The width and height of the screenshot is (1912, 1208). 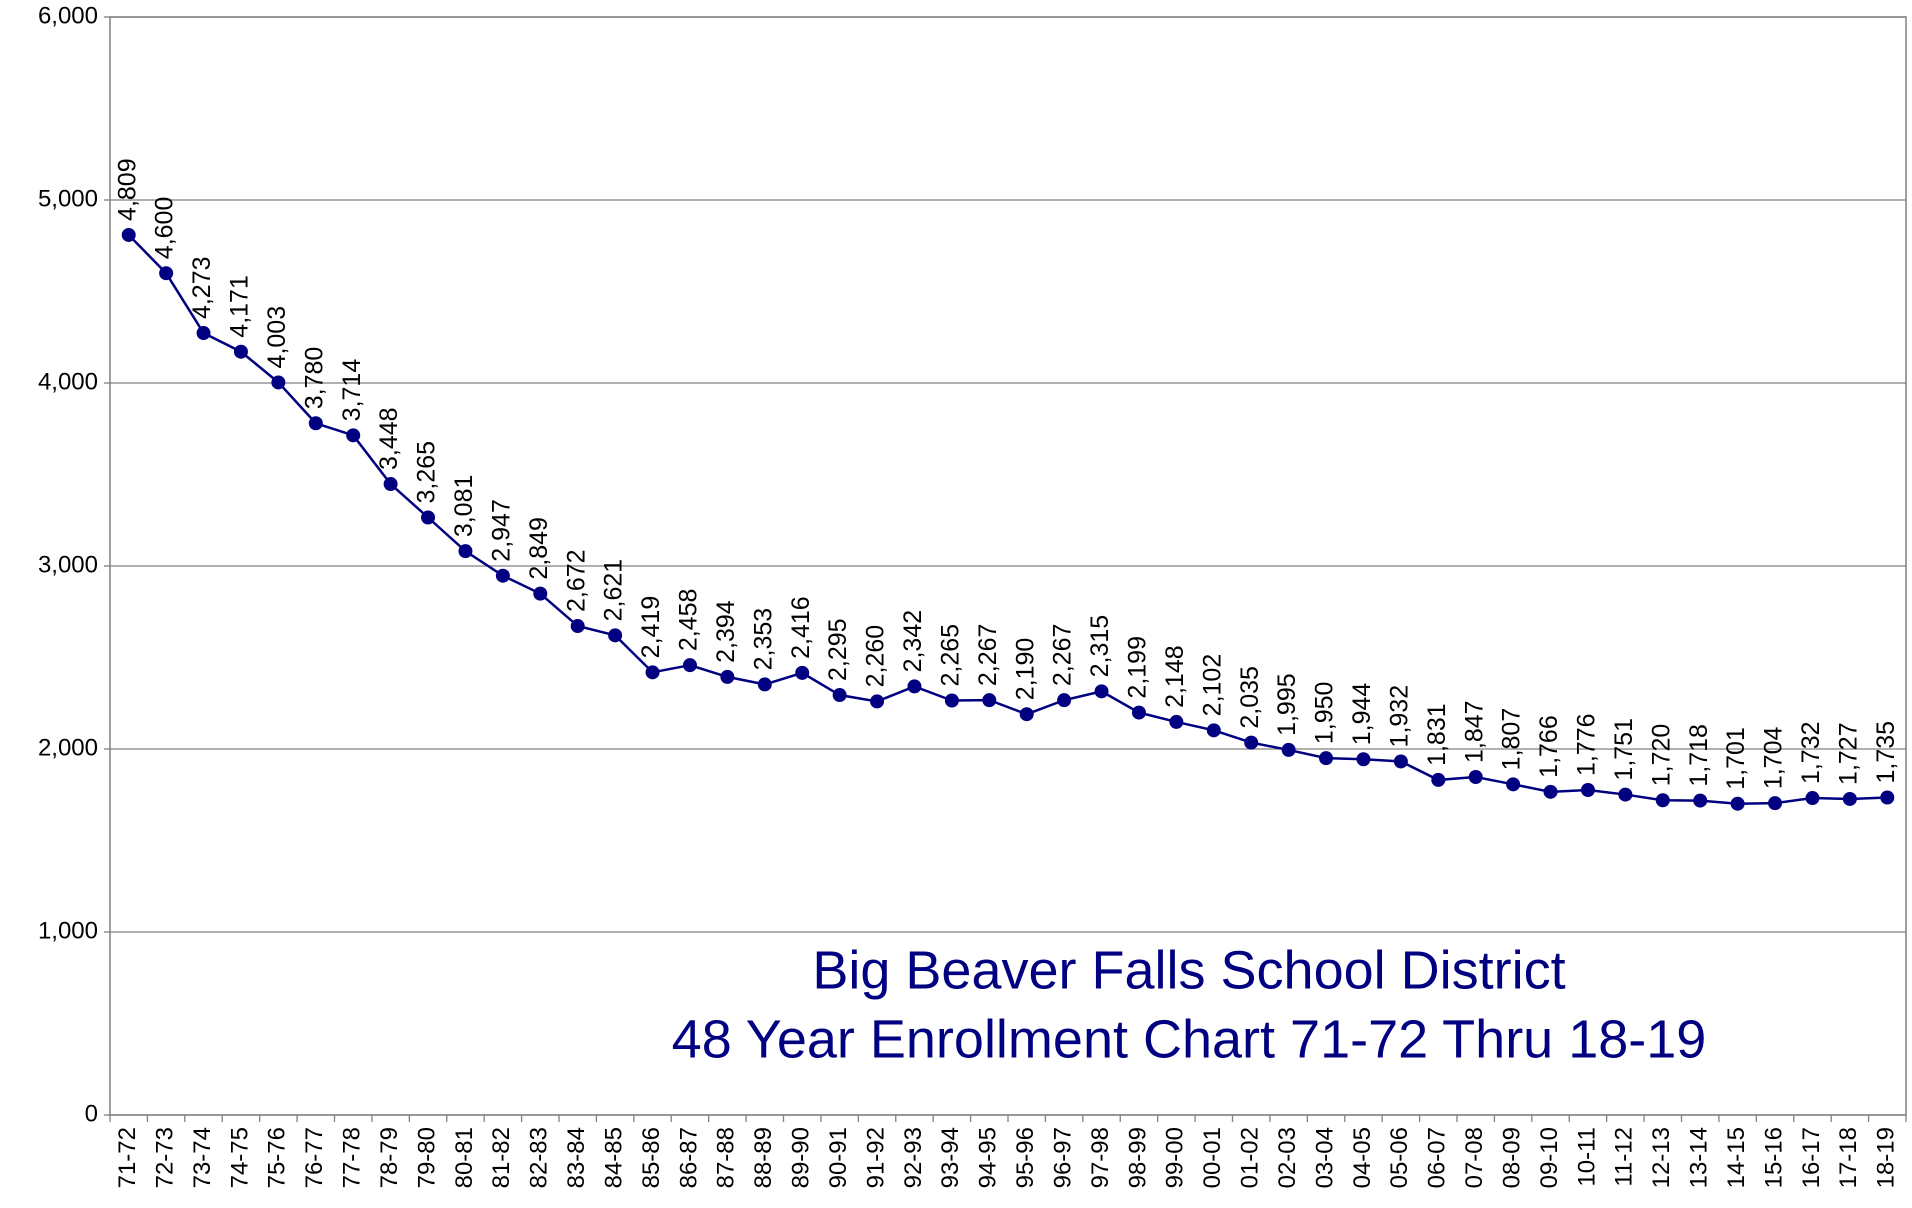 What do you see at coordinates (726, 1157) in the screenshot?
I see `x-tick-label: 87-88` at bounding box center [726, 1157].